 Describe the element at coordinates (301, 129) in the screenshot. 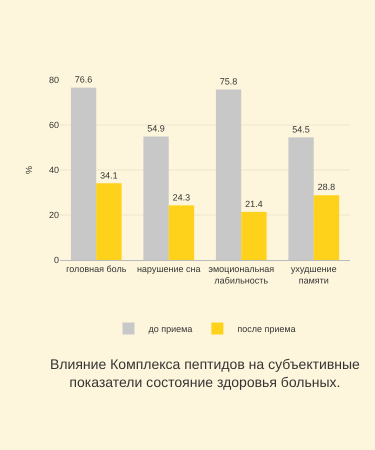

I see `data-label: 54.5` at that location.